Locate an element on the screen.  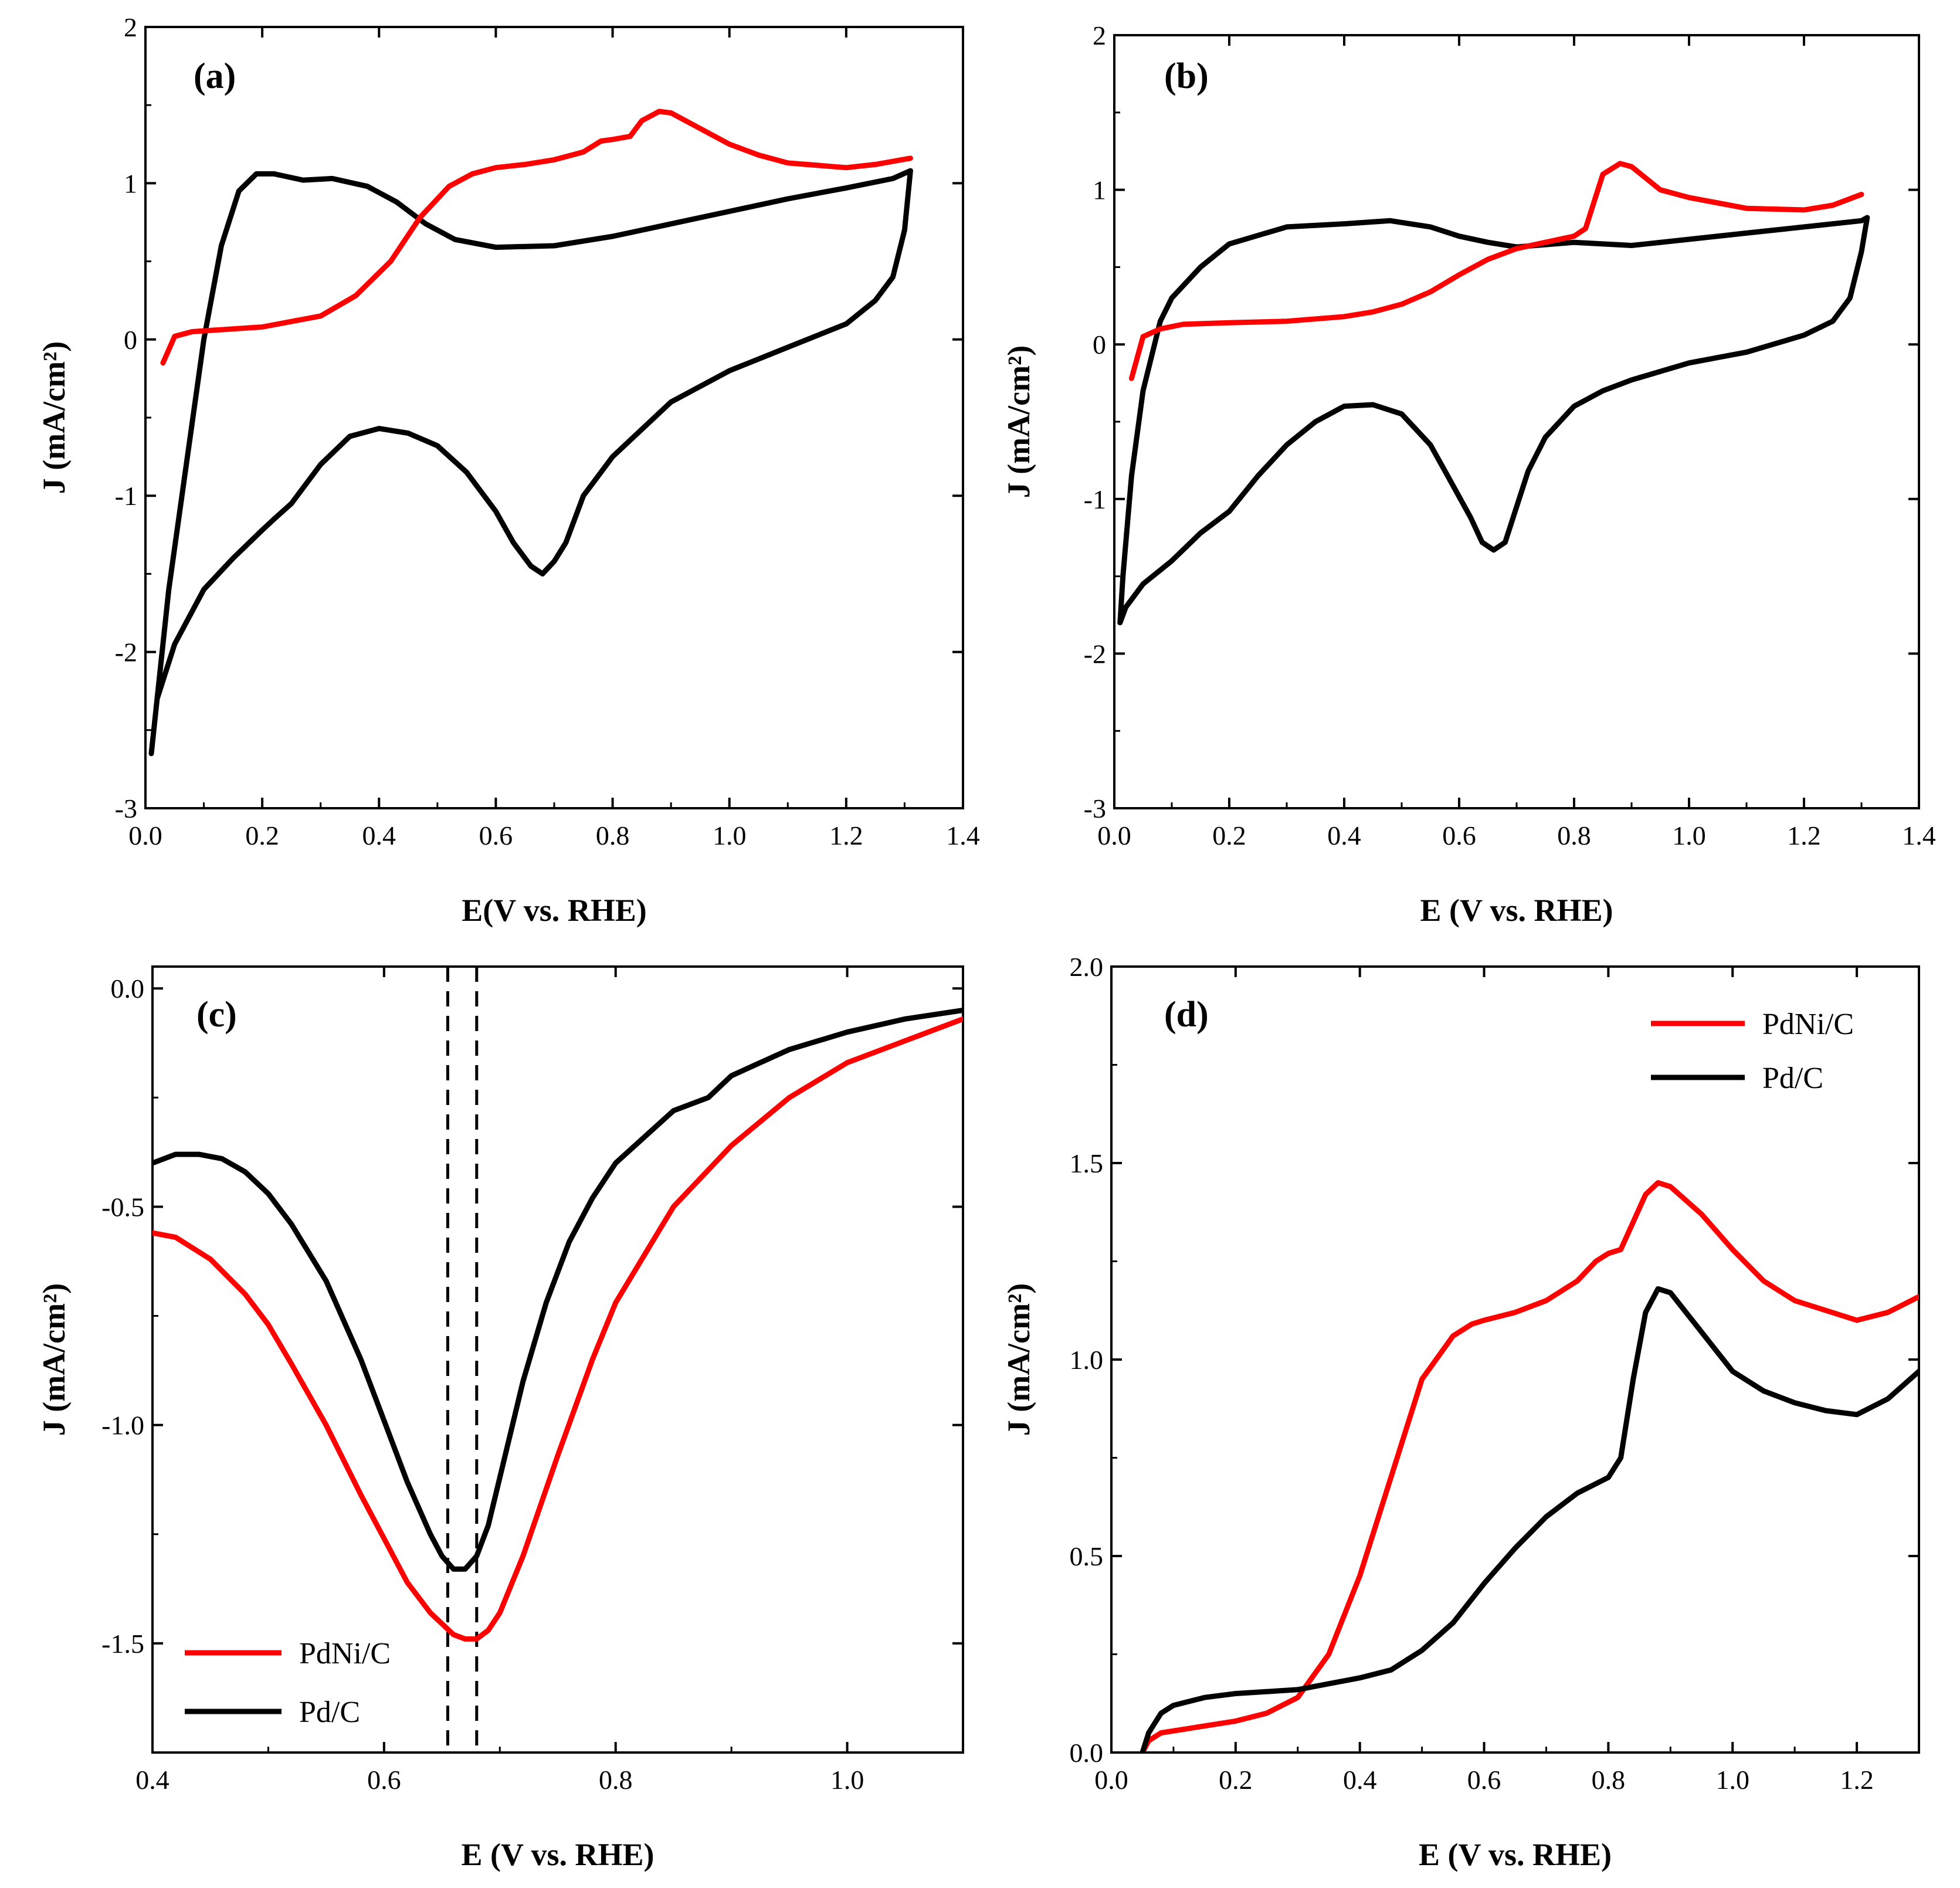
panel-tag: (a) is located at coordinates (215, 76).